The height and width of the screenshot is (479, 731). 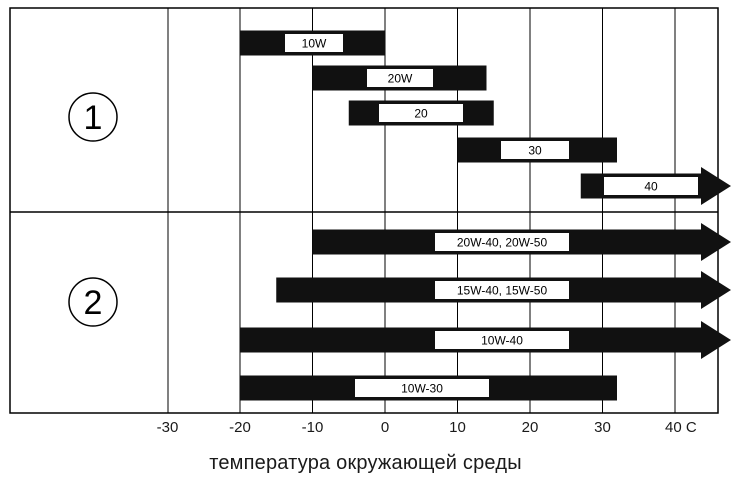 I want to click on bar-10w-30: 10W-30, so click(x=428, y=388).